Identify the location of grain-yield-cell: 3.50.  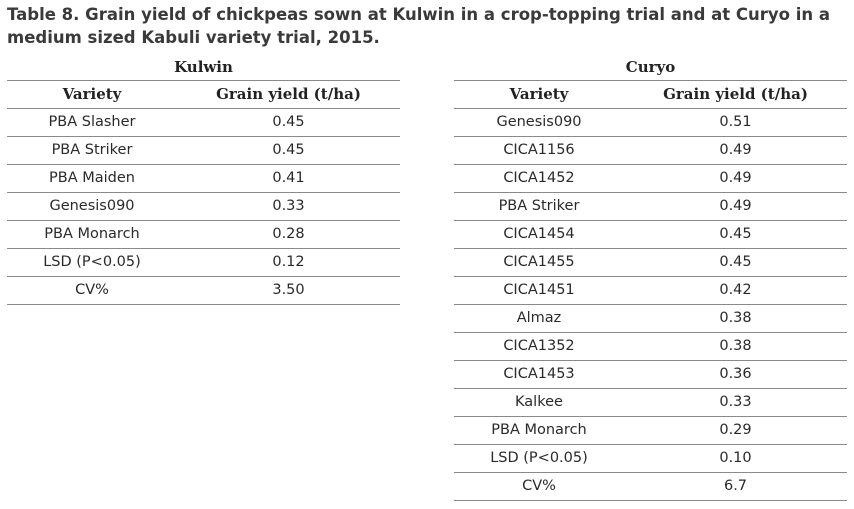
(288, 290).